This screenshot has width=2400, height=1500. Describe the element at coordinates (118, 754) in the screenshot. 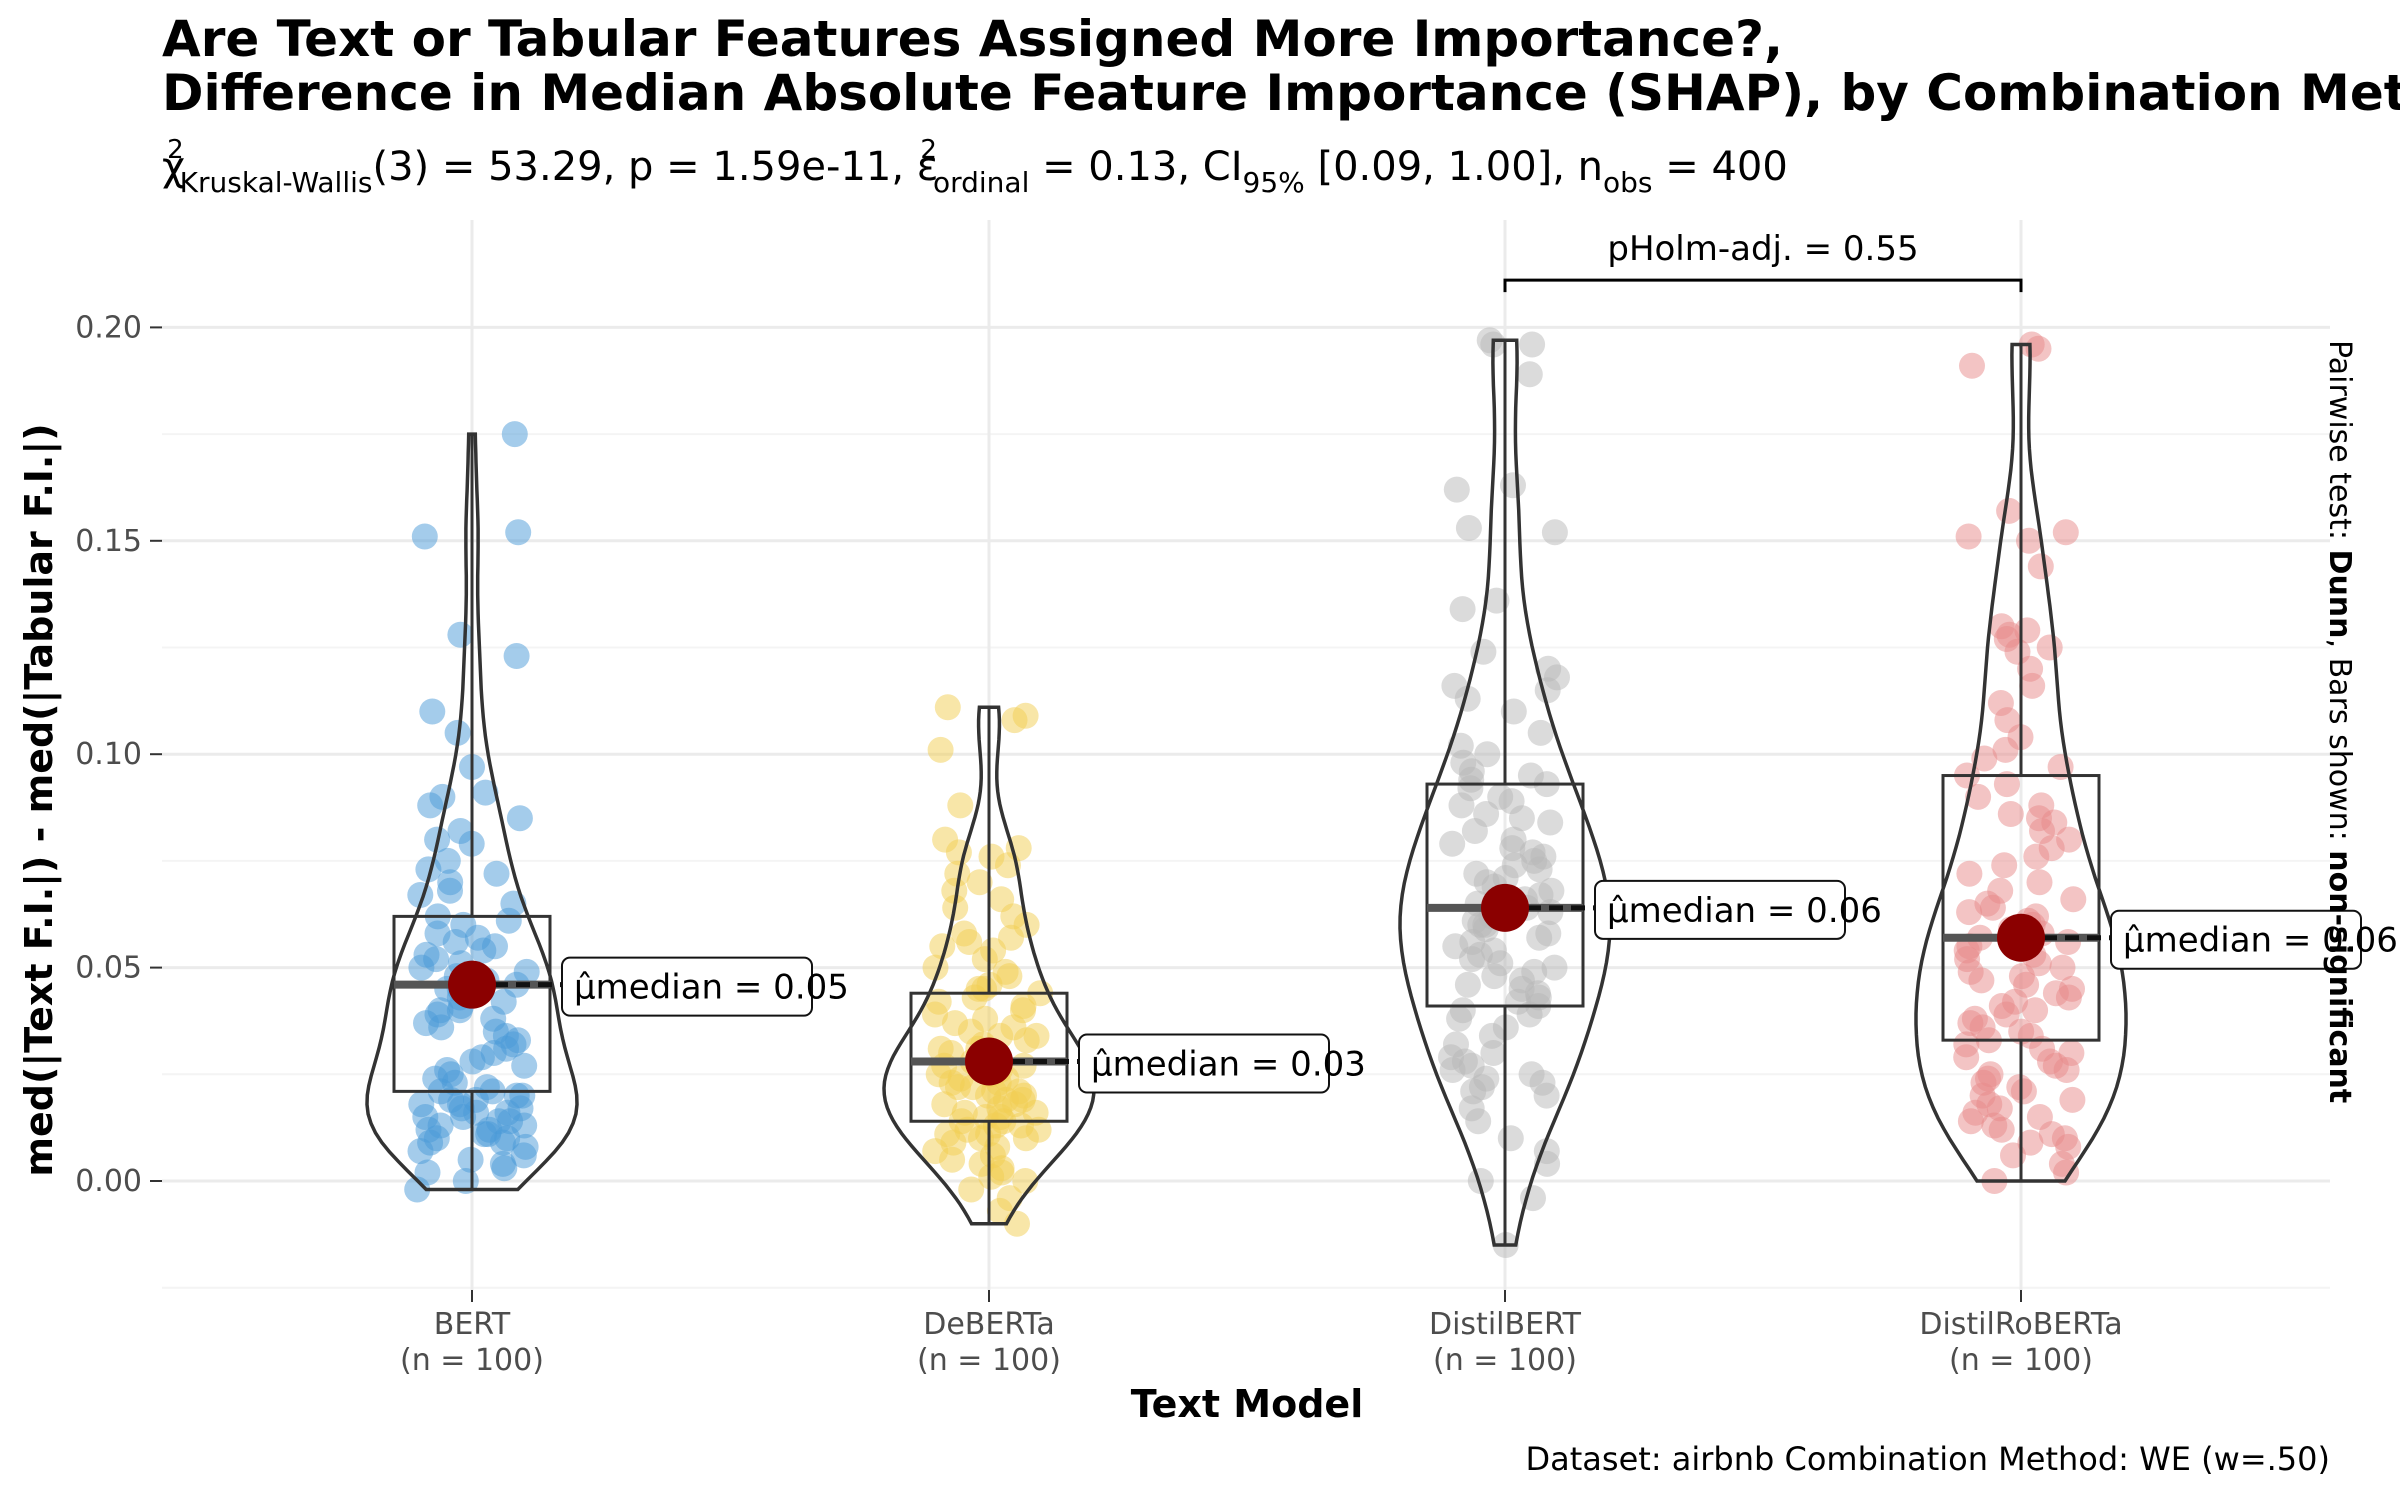

I see `y-axis: 0.00 0.05 0.10 0.15 0.20` at that location.